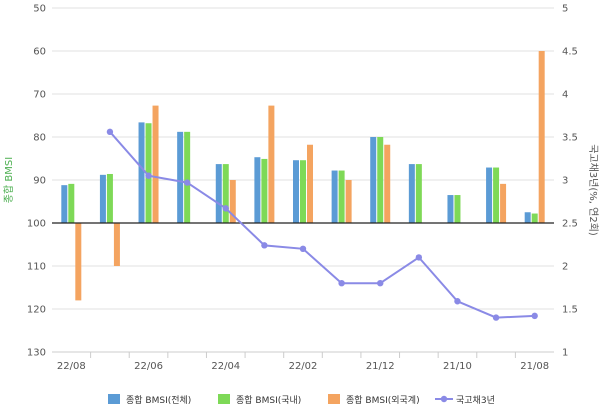 The height and width of the screenshot is (418, 600). What do you see at coordinates (36, 224) in the screenshot?
I see `left-tick-label: 100` at bounding box center [36, 224].